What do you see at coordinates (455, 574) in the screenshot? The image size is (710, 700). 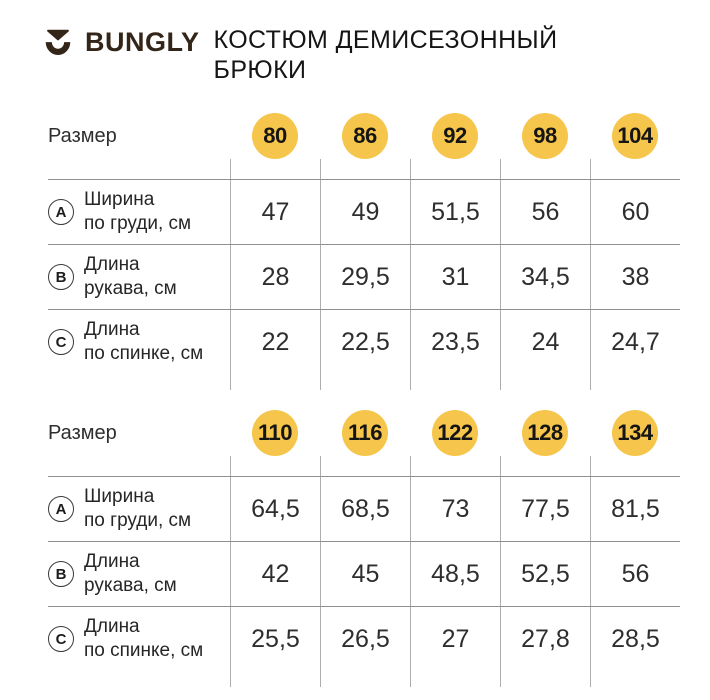 I see `measurement-value: 48,5` at bounding box center [455, 574].